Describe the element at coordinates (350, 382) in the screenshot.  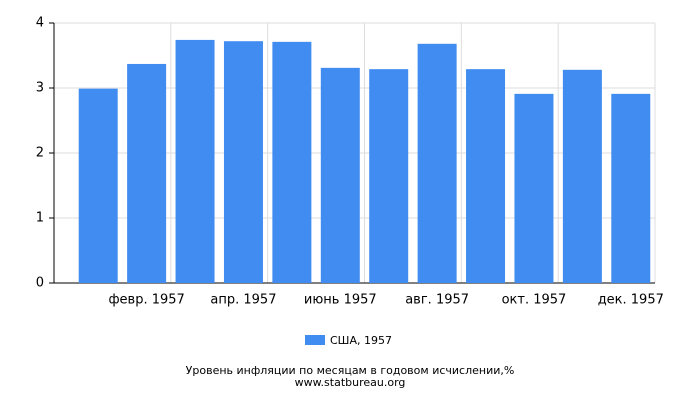
I see `chart-subtitle: www.statbureau.org` at that location.